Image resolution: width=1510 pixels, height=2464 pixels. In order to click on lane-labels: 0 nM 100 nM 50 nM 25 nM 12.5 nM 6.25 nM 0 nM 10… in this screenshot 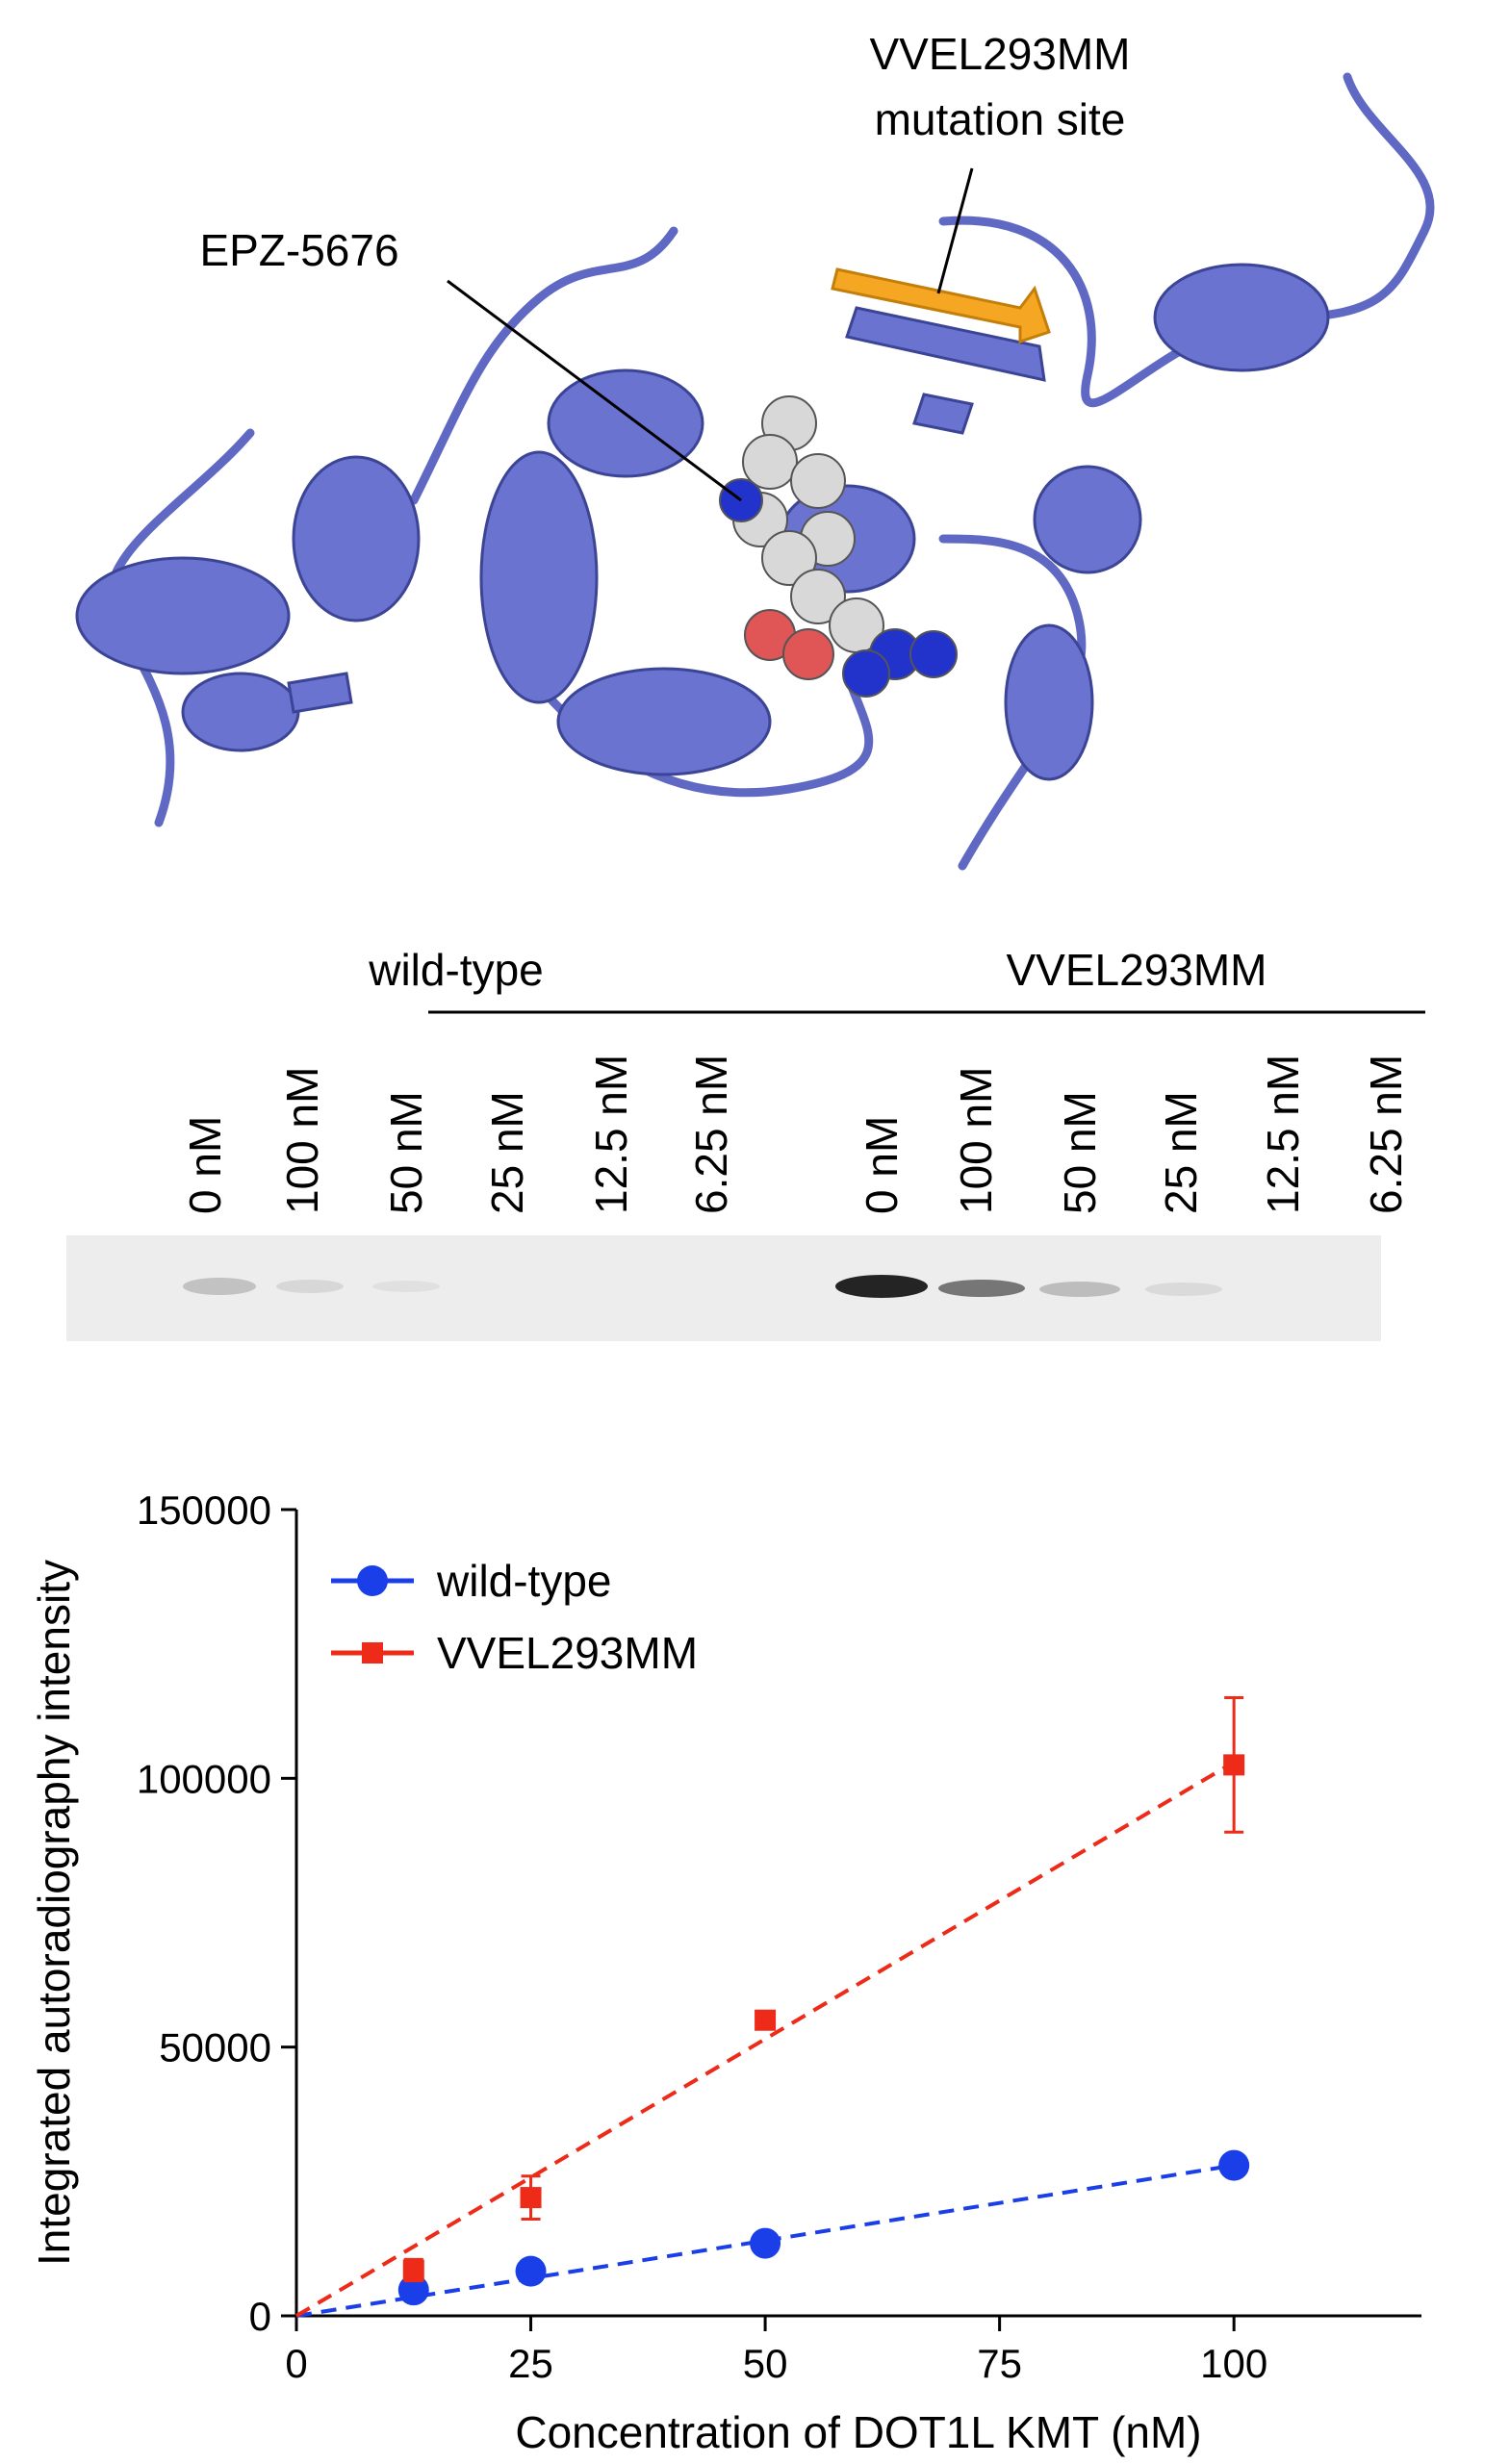, I will do `click(795, 1134)`.